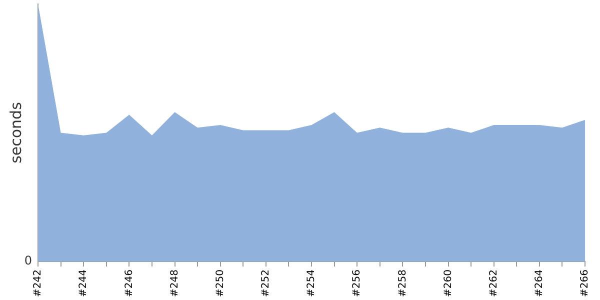 This screenshot has height=300, width=600. What do you see at coordinates (15, 133) in the screenshot?
I see `y-axis-title: seconds` at bounding box center [15, 133].